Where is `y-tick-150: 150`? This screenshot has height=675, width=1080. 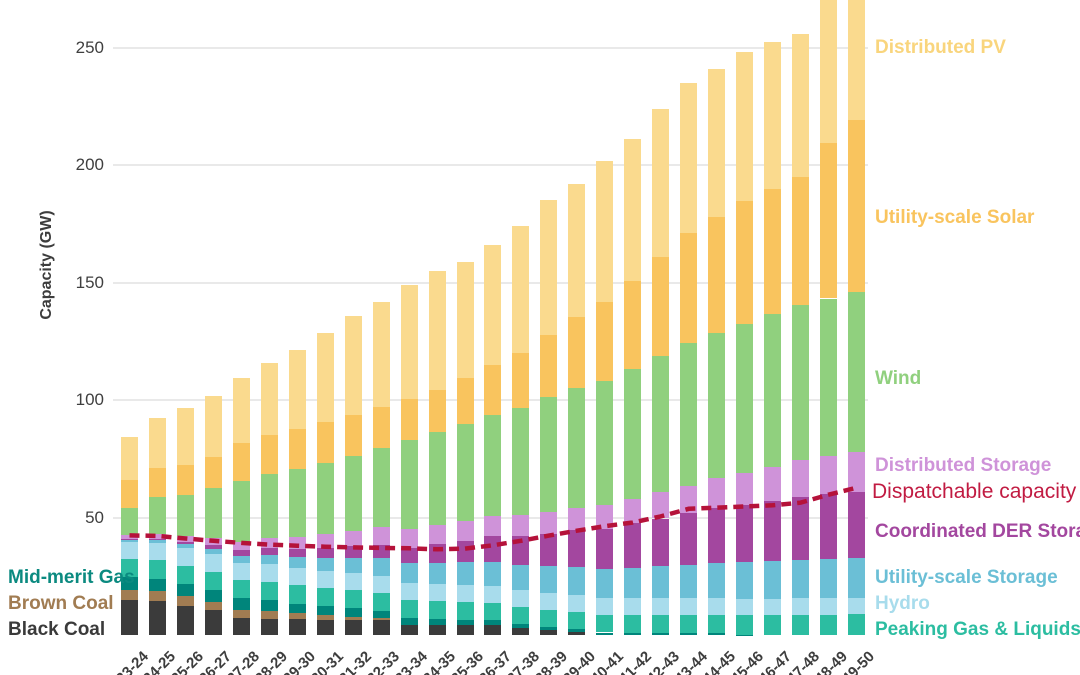
y-tick-150: 150 is located at coordinates (89, 282).